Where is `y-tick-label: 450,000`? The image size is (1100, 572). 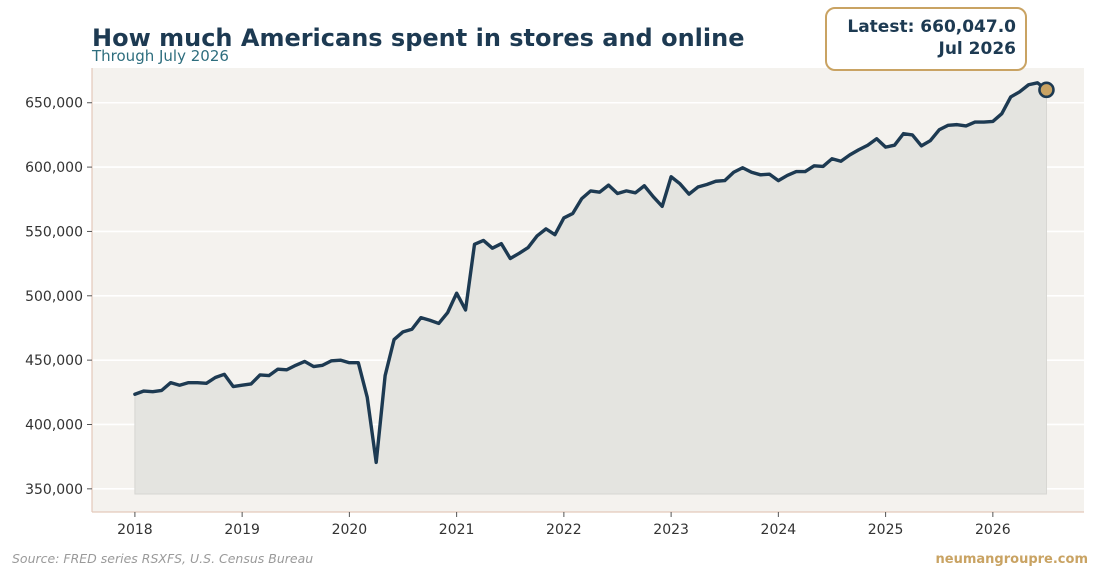
y-tick-label: 450,000 is located at coordinates (54, 361).